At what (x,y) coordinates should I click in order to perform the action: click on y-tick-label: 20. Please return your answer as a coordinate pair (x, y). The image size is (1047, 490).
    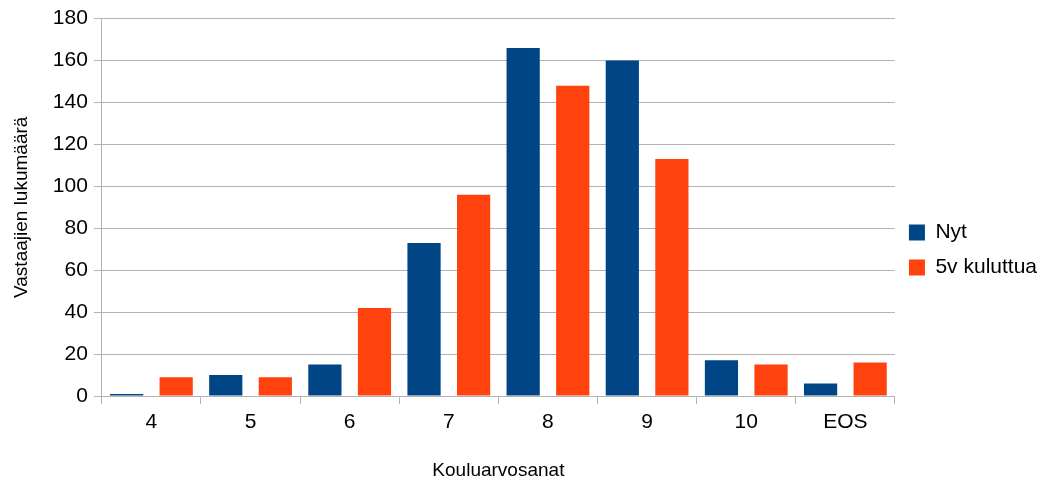
    Looking at the image, I should click on (76, 352).